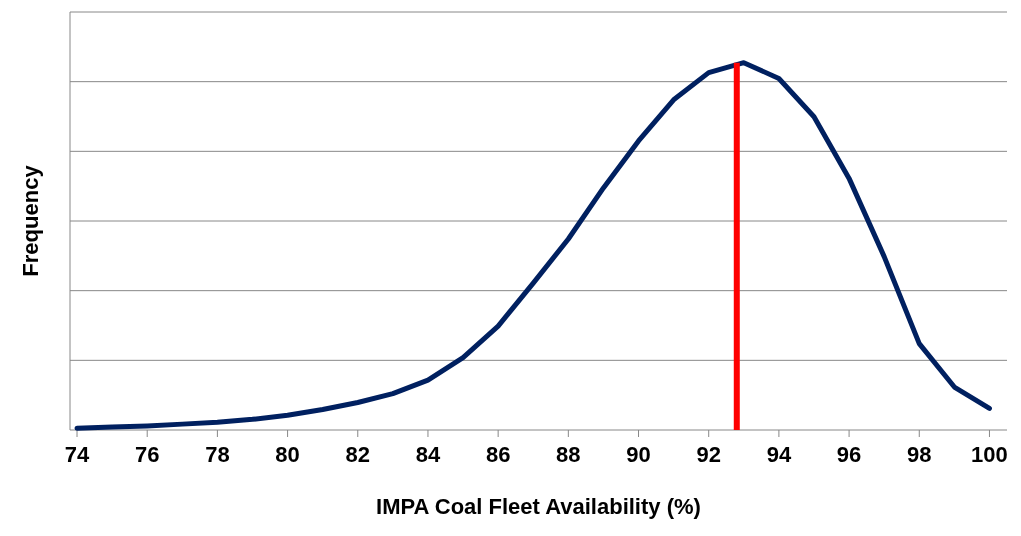 The width and height of the screenshot is (1021, 536). Describe the element at coordinates (358, 454) in the screenshot. I see `x-tick-label: 82` at that location.